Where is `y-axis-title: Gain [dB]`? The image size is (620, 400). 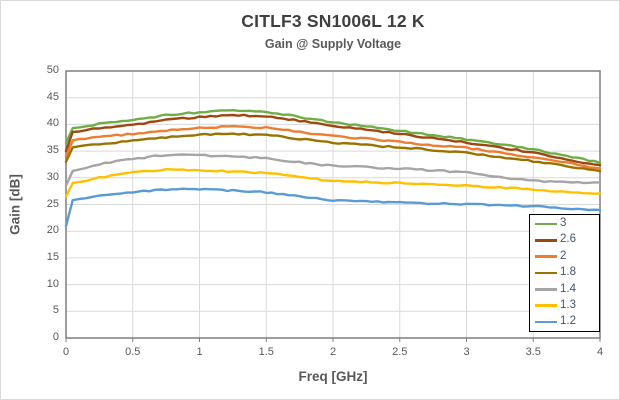
y-axis-title: Gain [dB] is located at coordinates (15, 204).